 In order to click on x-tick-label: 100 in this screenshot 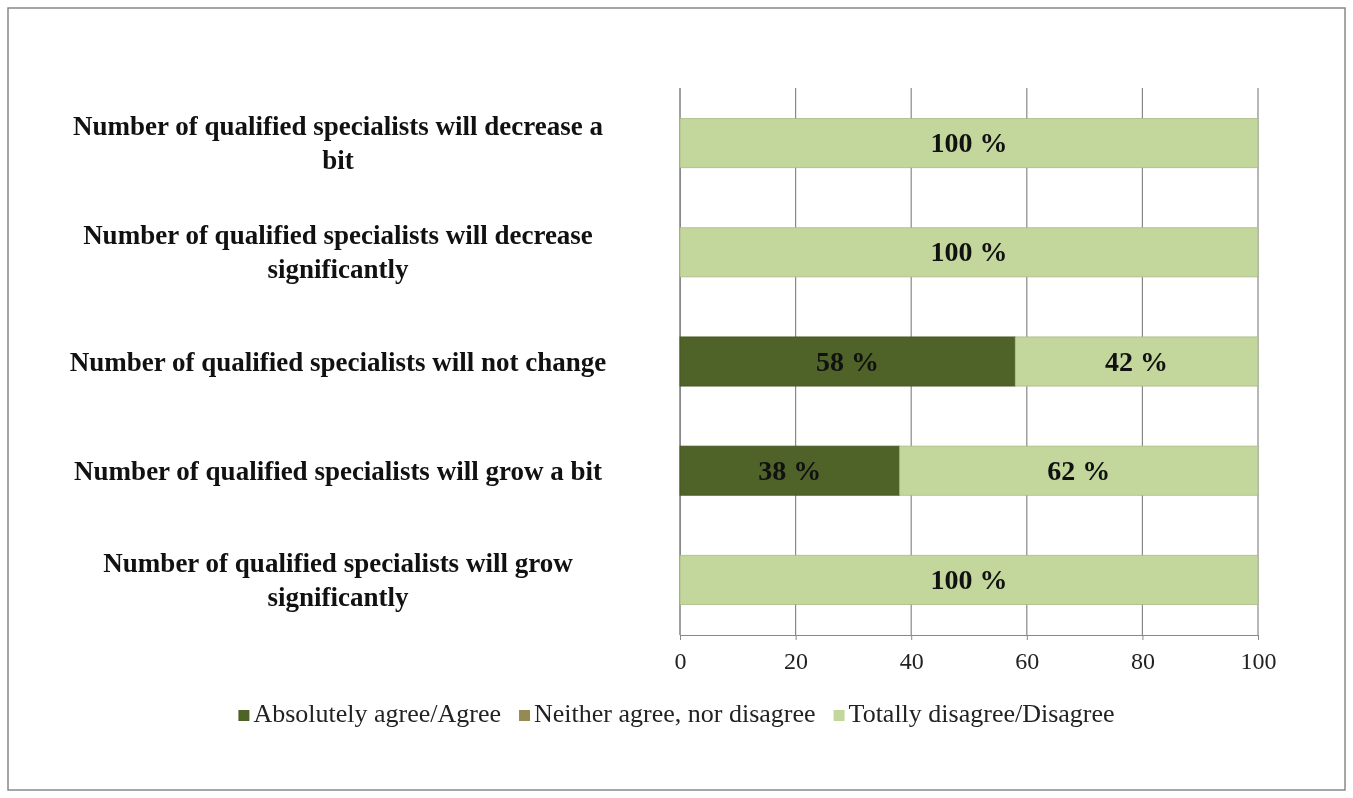, I will do `click(1258, 661)`.